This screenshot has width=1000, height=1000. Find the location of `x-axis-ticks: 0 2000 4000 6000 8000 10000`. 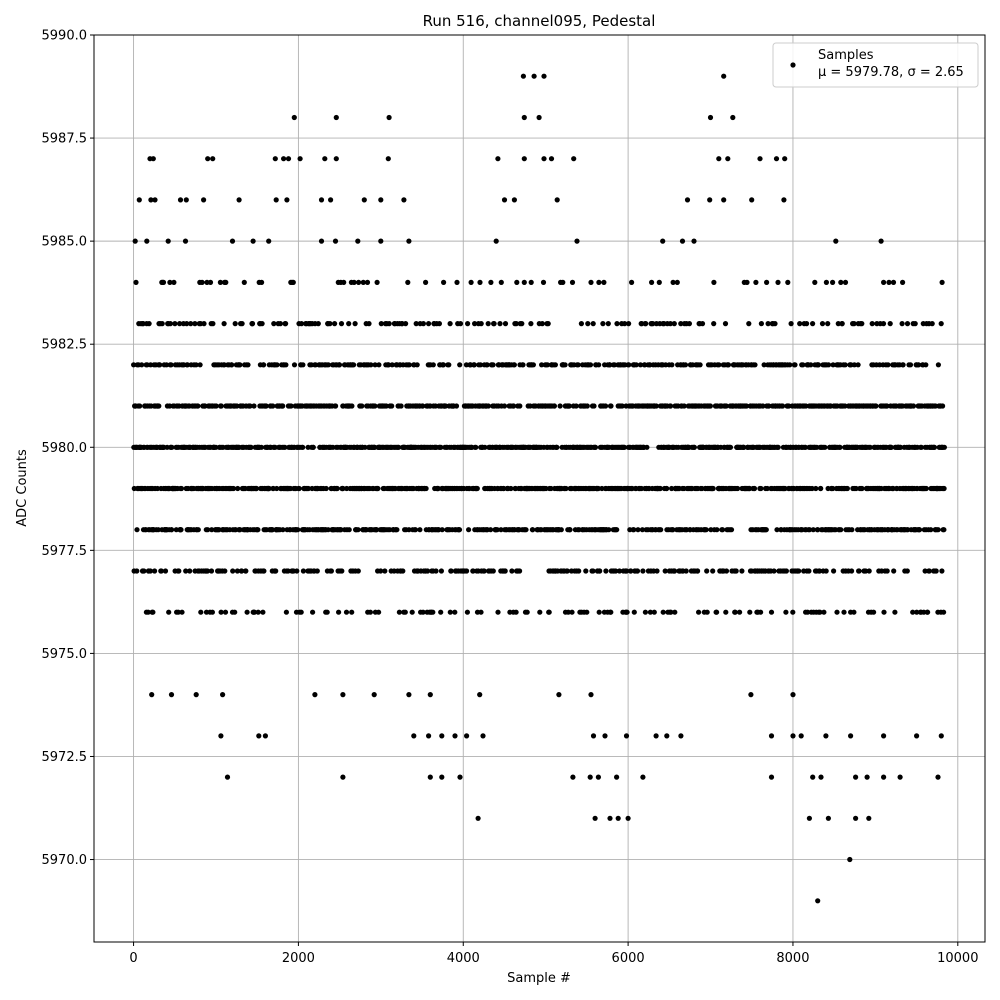

x-axis-ticks: 0 2000 4000 6000 8000 10000 is located at coordinates (553, 954).